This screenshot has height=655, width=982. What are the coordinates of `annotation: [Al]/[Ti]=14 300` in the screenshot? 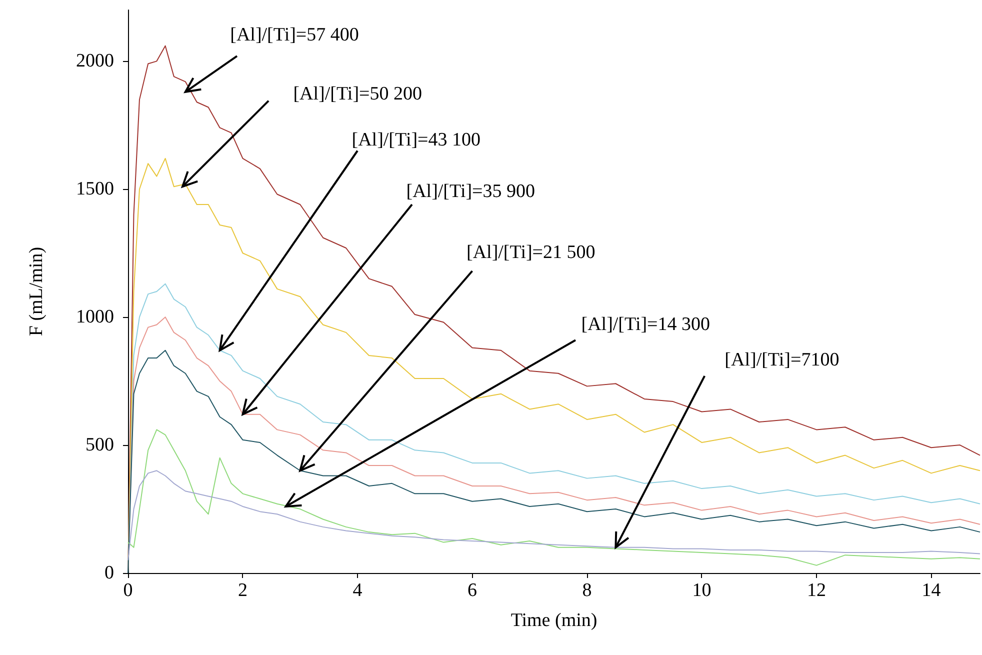 It's located at (645, 324).